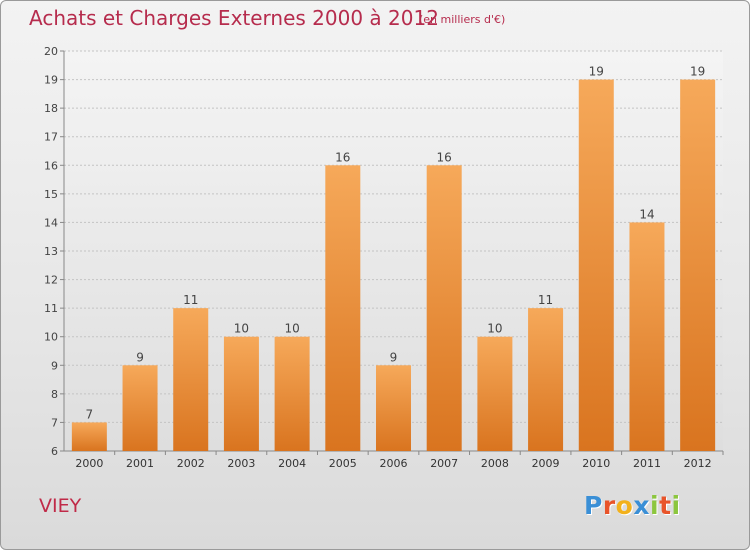 The height and width of the screenshot is (550, 750). What do you see at coordinates (698, 463) in the screenshot?
I see `x-tick-label: 2012` at bounding box center [698, 463].